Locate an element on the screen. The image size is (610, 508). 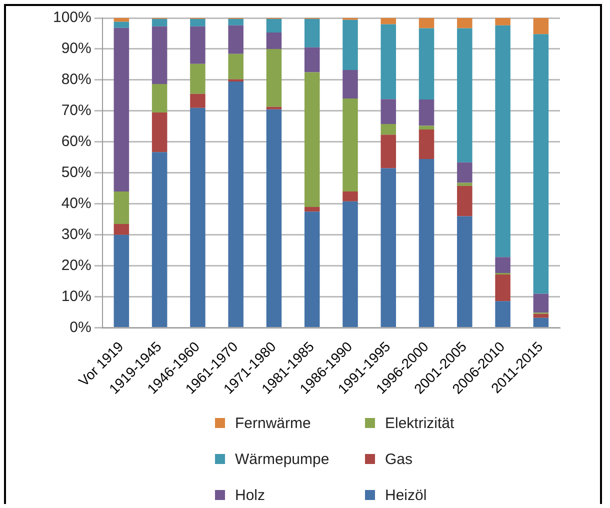
legend-label: Fernwärme is located at coordinates (273, 423).